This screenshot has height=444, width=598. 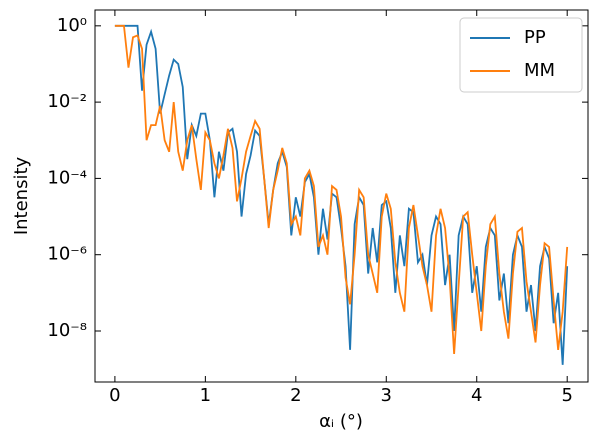 What do you see at coordinates (21, 195) in the screenshot?
I see `y-axis-label: Intensity` at bounding box center [21, 195].